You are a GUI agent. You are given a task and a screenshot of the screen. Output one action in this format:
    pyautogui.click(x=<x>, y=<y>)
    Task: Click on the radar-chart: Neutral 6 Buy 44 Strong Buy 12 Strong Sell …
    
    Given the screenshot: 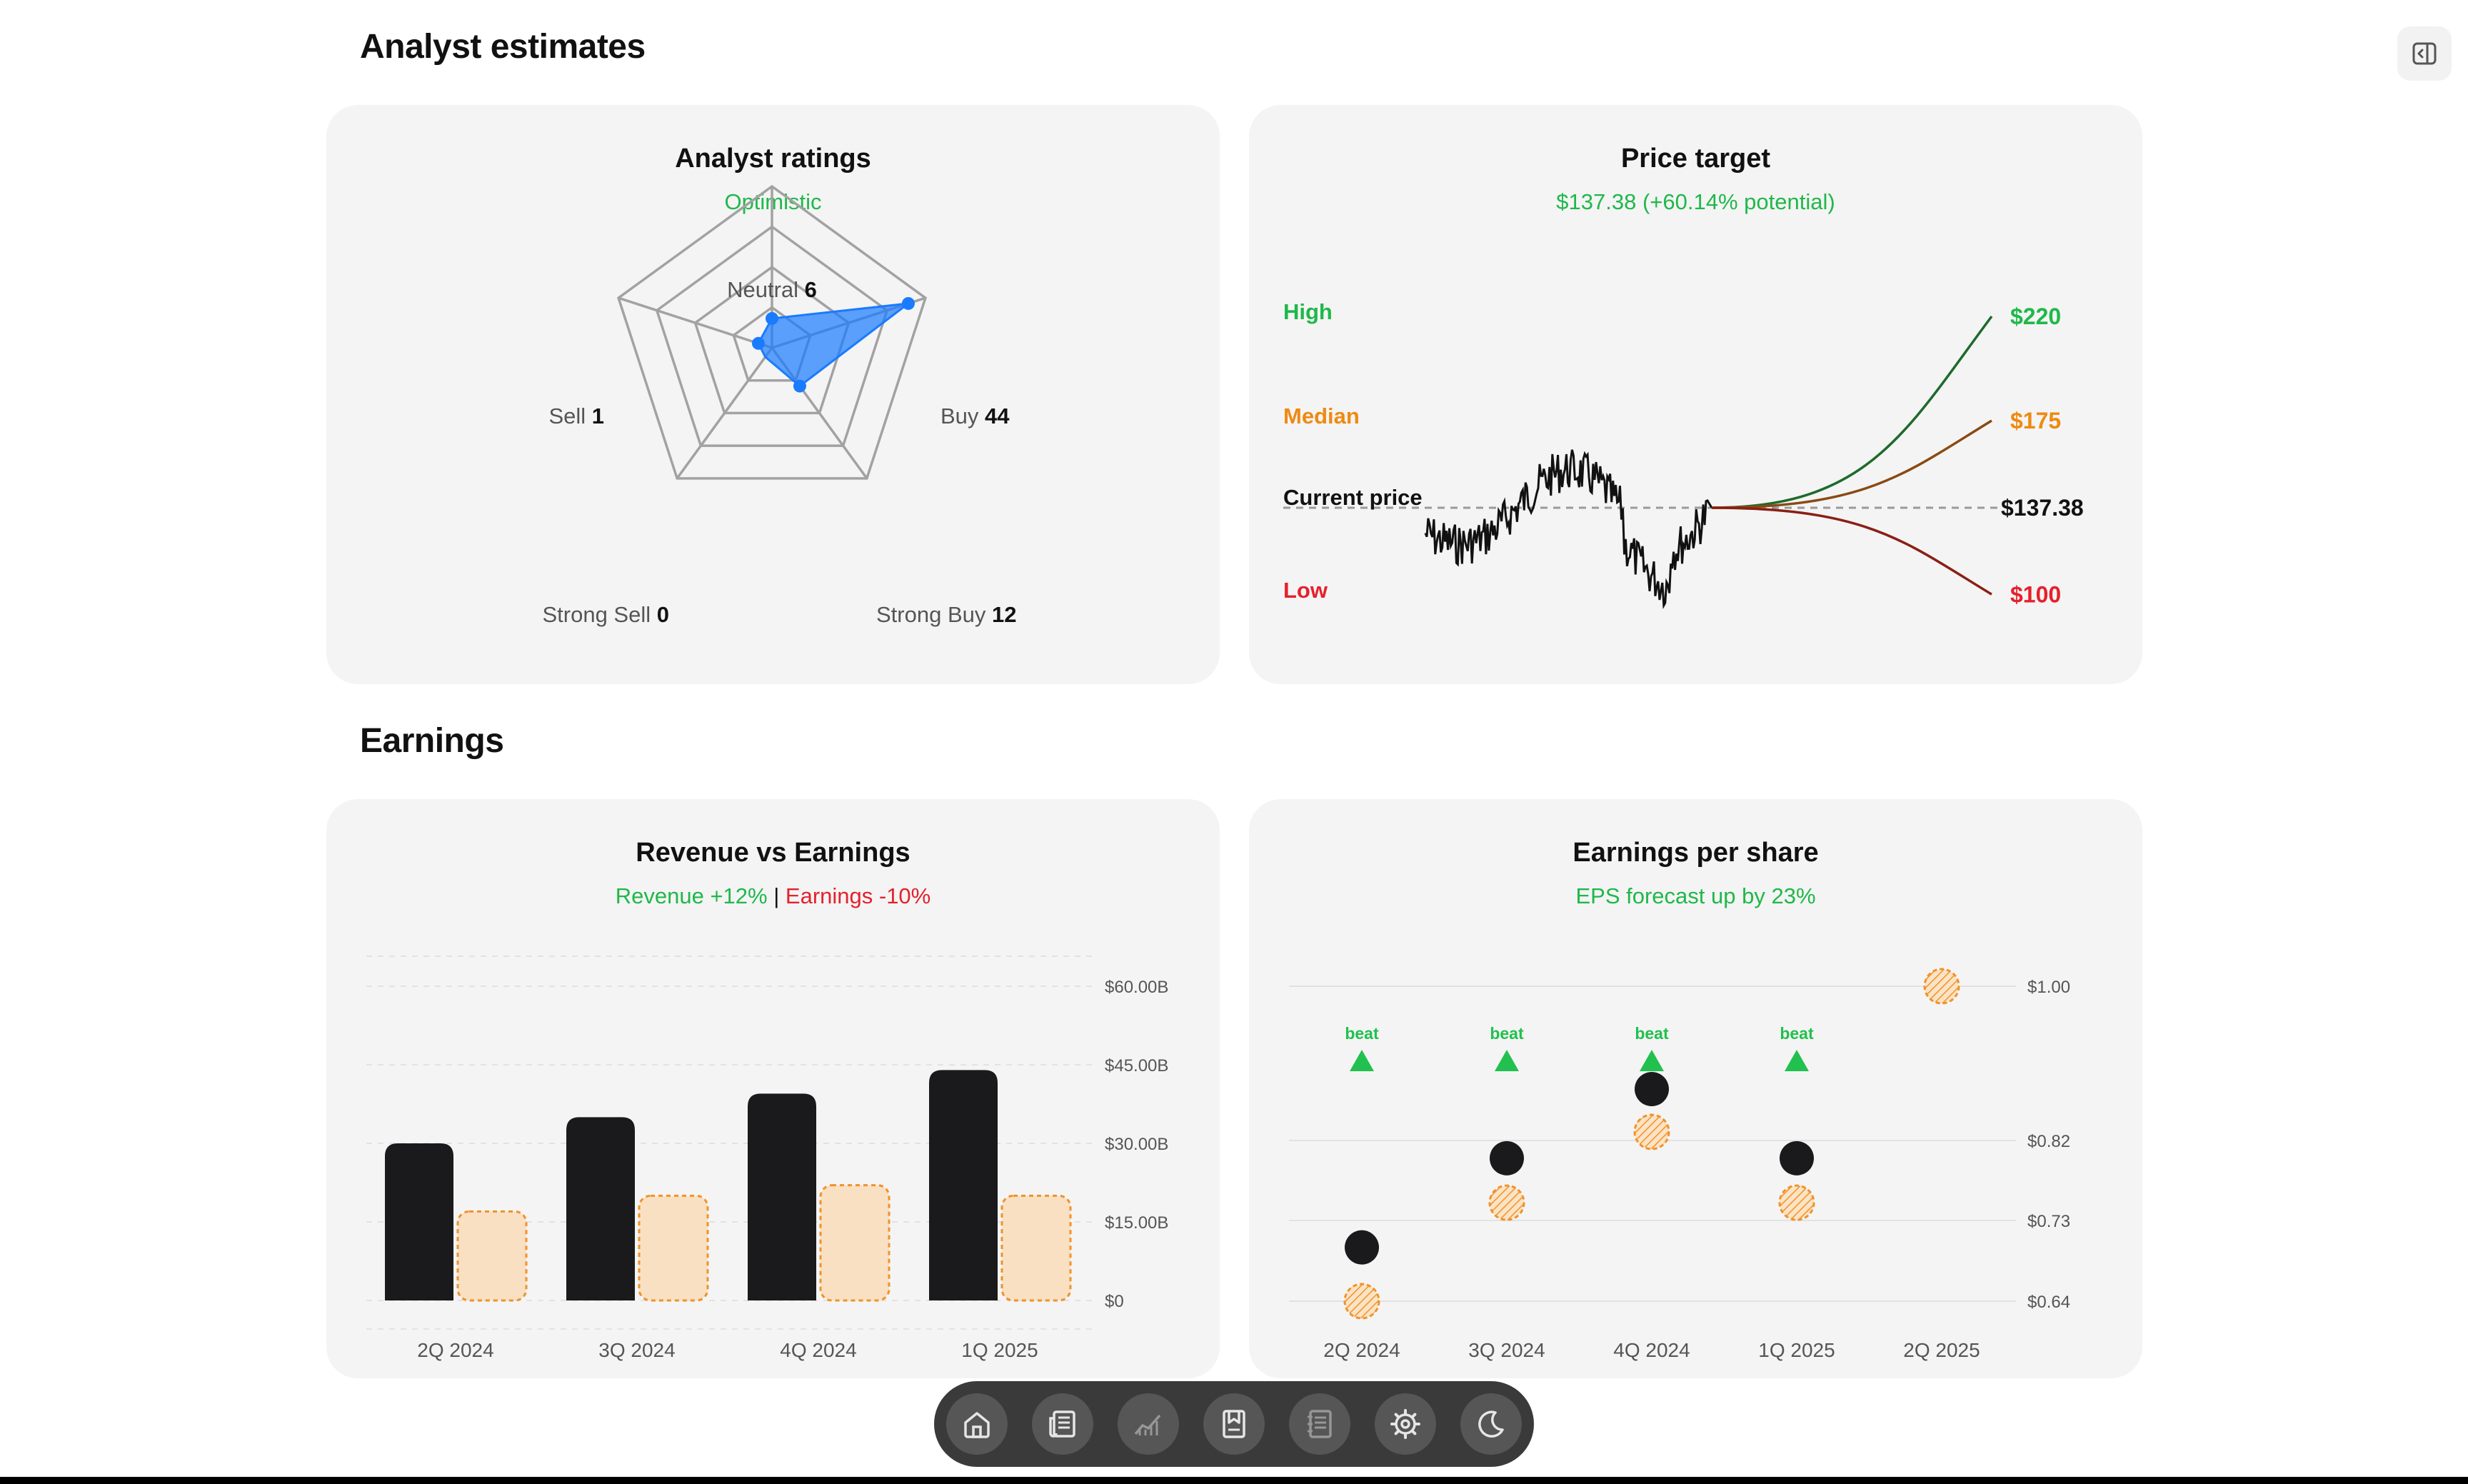 What is the action you would take?
    pyautogui.click(x=779, y=405)
    